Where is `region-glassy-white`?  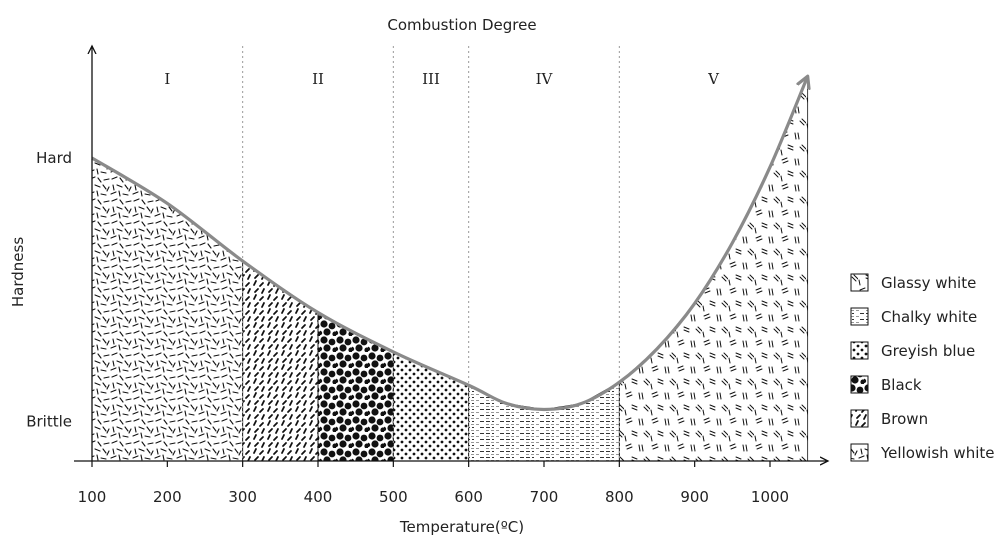 region-glassy-white is located at coordinates (713, 269).